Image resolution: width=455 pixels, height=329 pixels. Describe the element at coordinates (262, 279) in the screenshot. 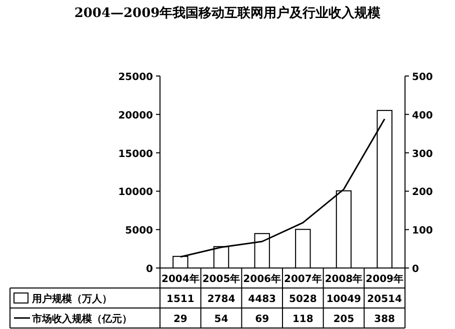

I see `x-tick-label: 2006年` at that location.